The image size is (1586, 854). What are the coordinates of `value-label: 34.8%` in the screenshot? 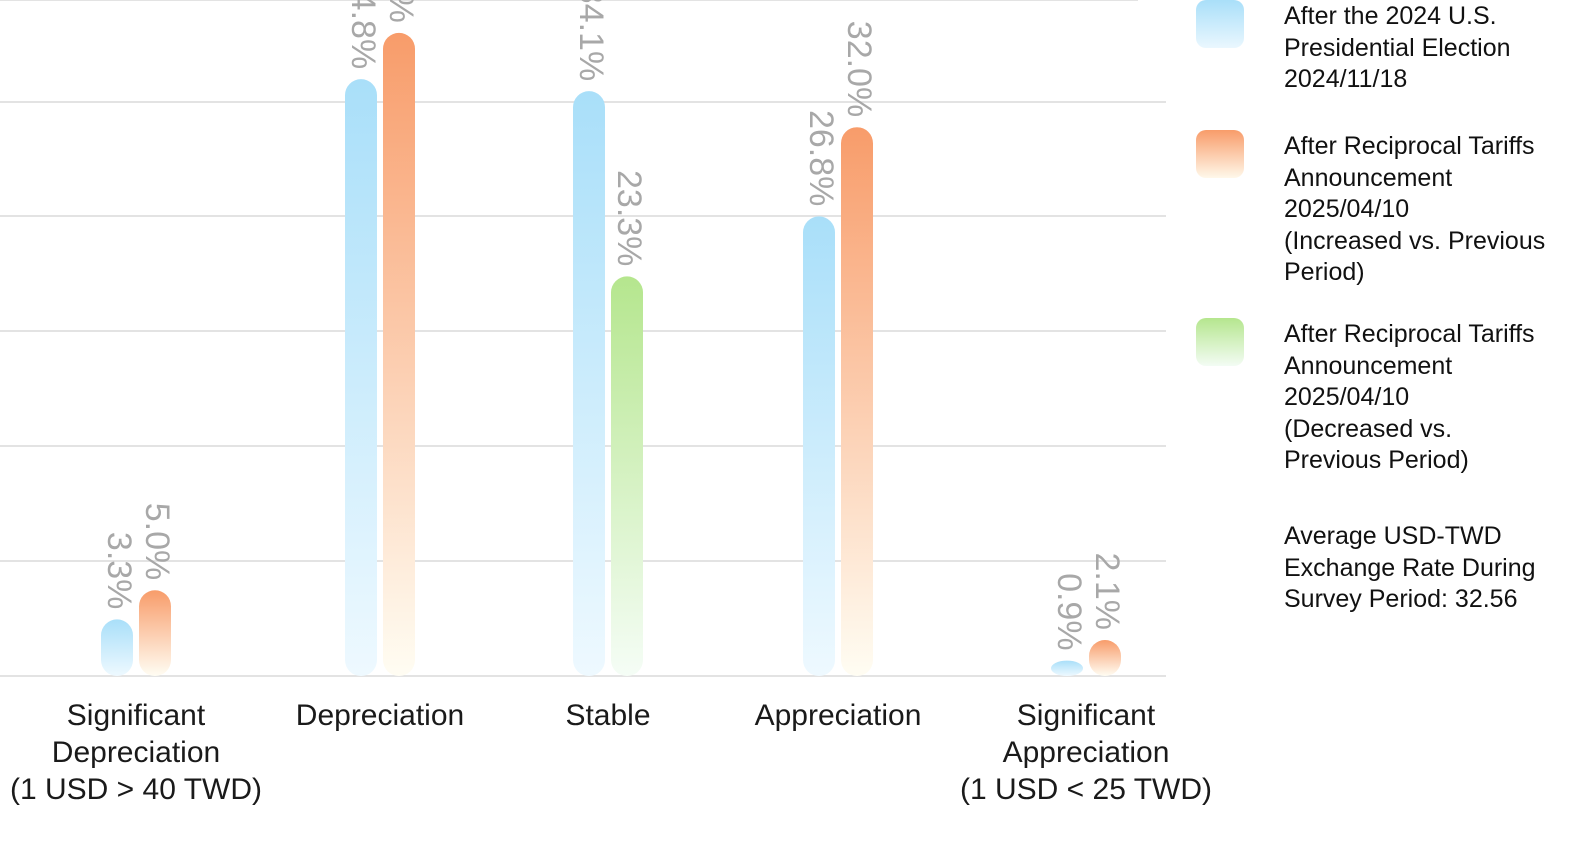 It's located at (363, 34).